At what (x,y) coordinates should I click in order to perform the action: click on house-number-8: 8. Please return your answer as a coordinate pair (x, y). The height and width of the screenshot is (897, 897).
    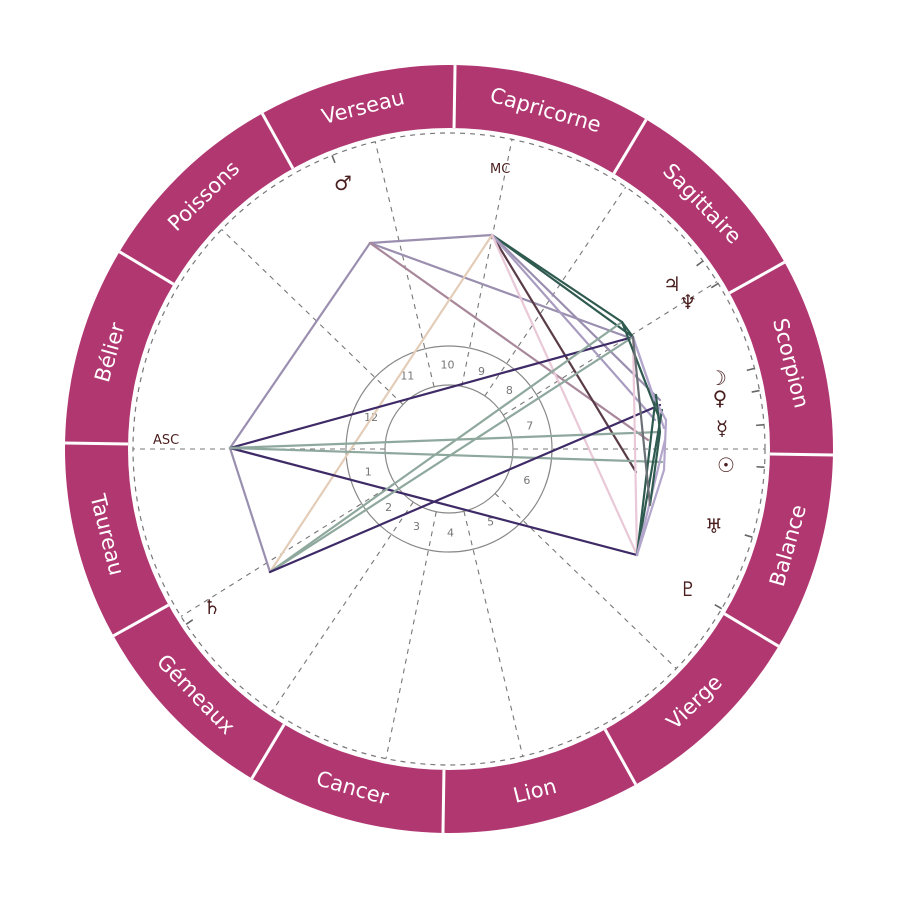
    Looking at the image, I should click on (509, 390).